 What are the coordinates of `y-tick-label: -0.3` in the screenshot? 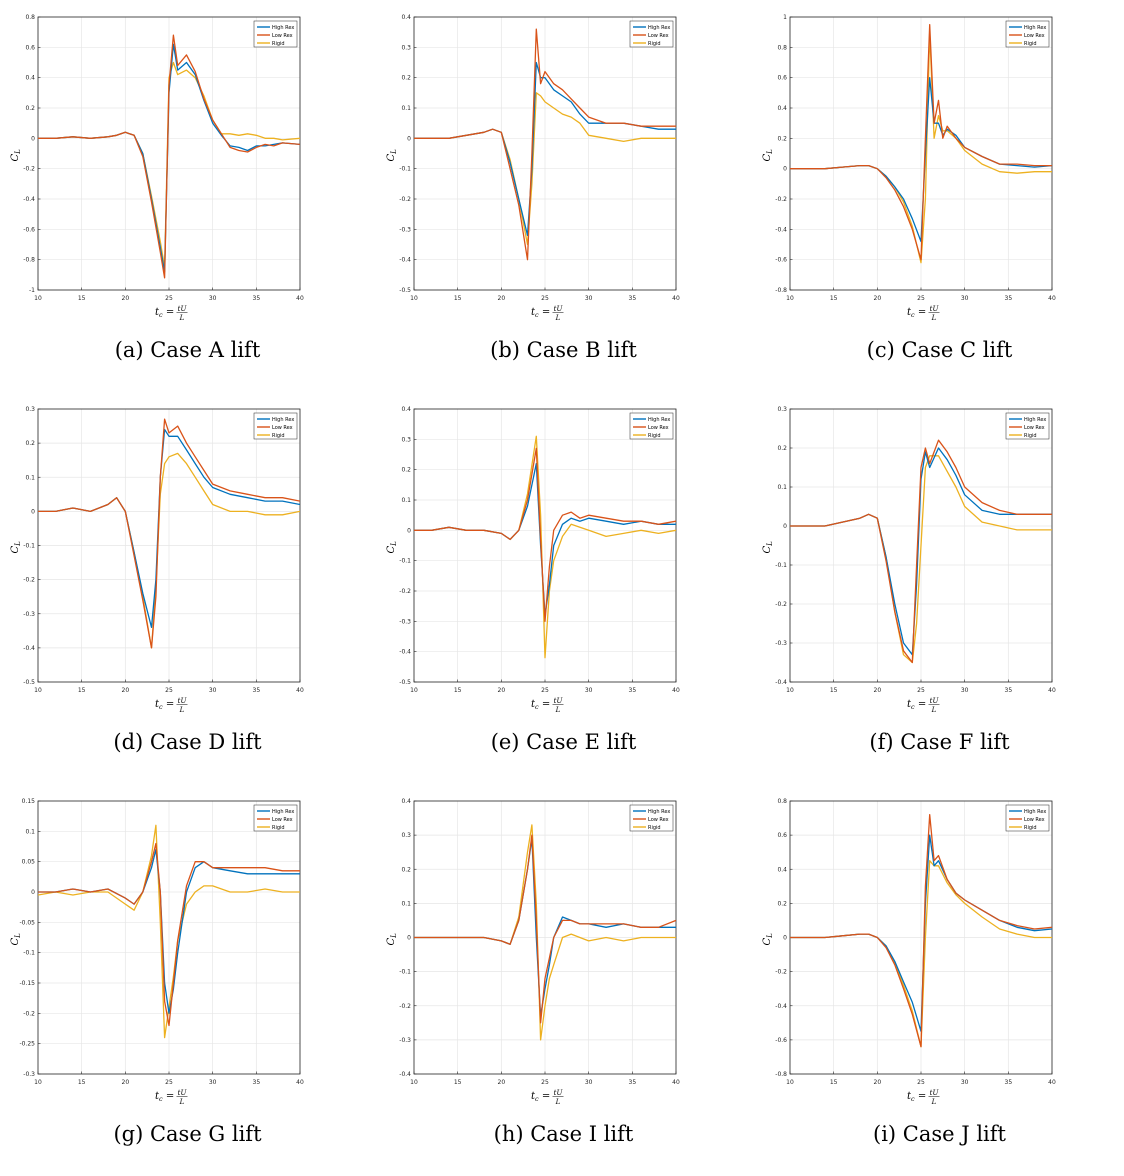 It's located at (405, 229).